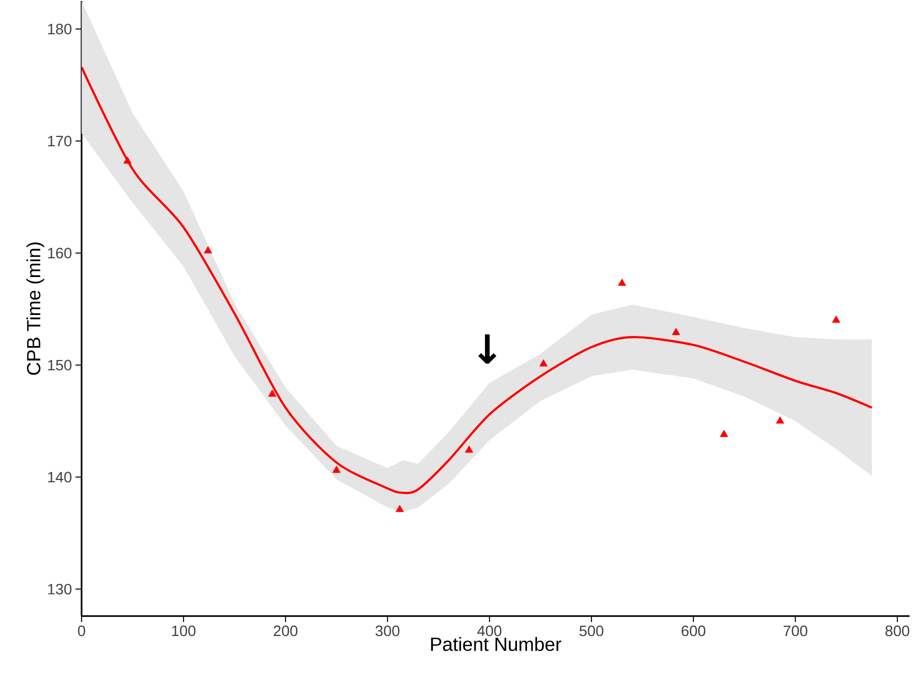  Describe the element at coordinates (592, 631) in the screenshot. I see `x-tick-label: 500` at that location.